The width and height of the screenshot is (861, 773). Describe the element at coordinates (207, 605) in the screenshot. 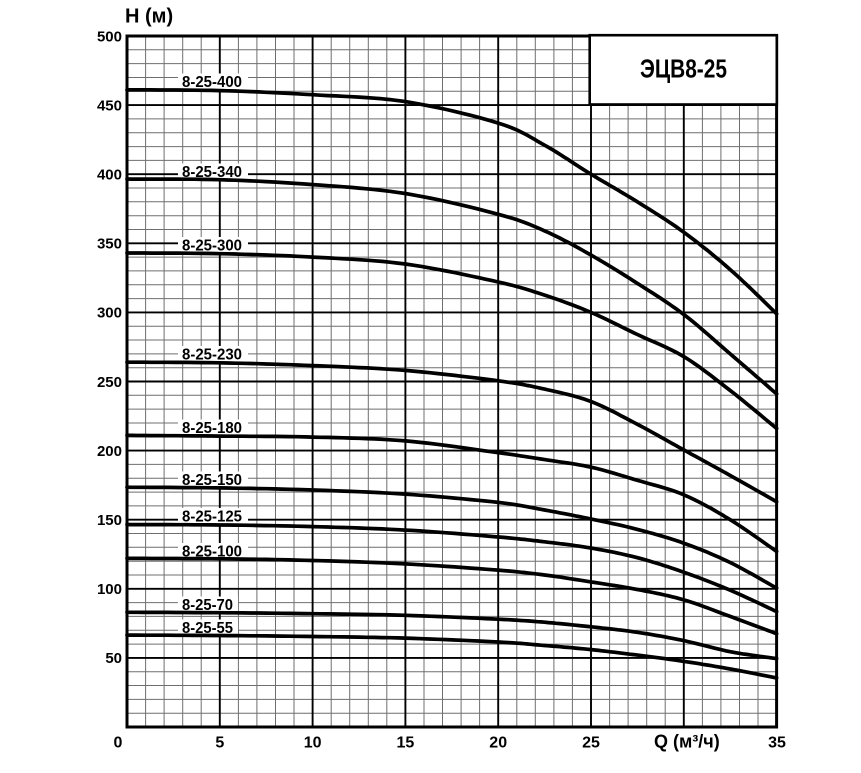

I see `svg-text: 8-25-70` at that location.